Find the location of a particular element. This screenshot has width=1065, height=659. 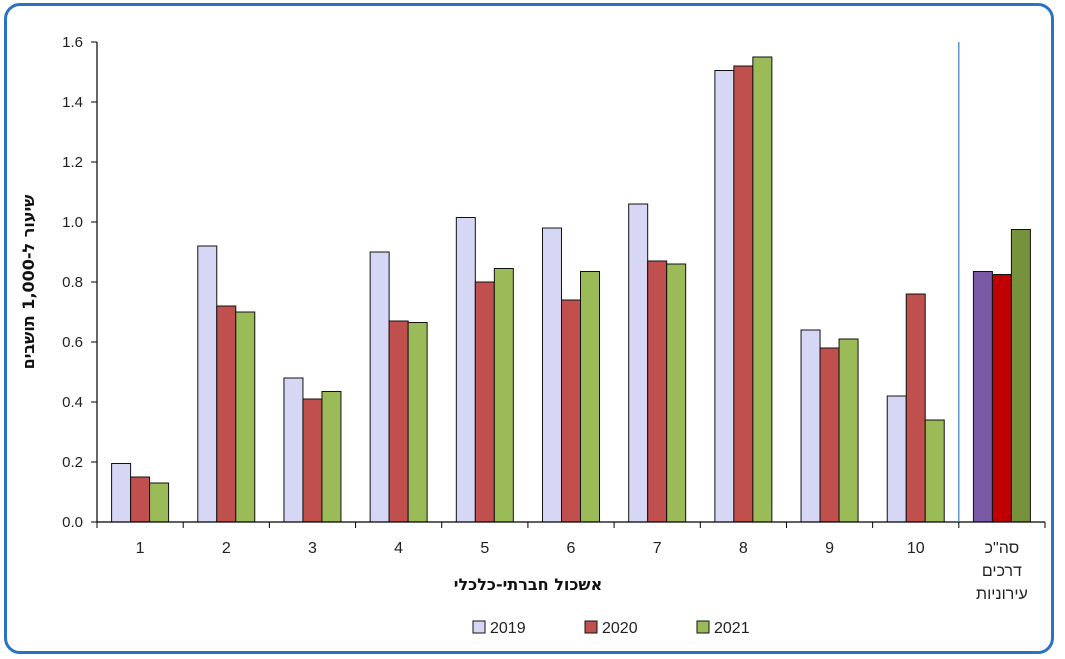

y-tick-label: 0.6 is located at coordinates (72, 342).